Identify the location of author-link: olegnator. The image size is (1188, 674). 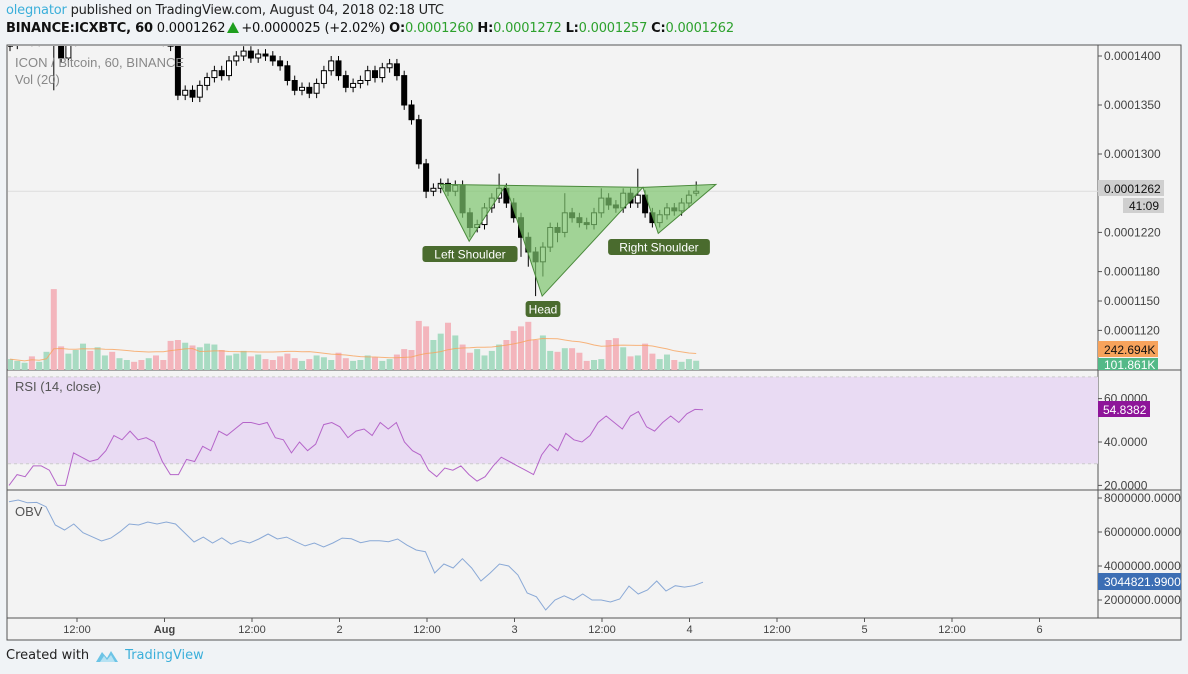
(36, 10).